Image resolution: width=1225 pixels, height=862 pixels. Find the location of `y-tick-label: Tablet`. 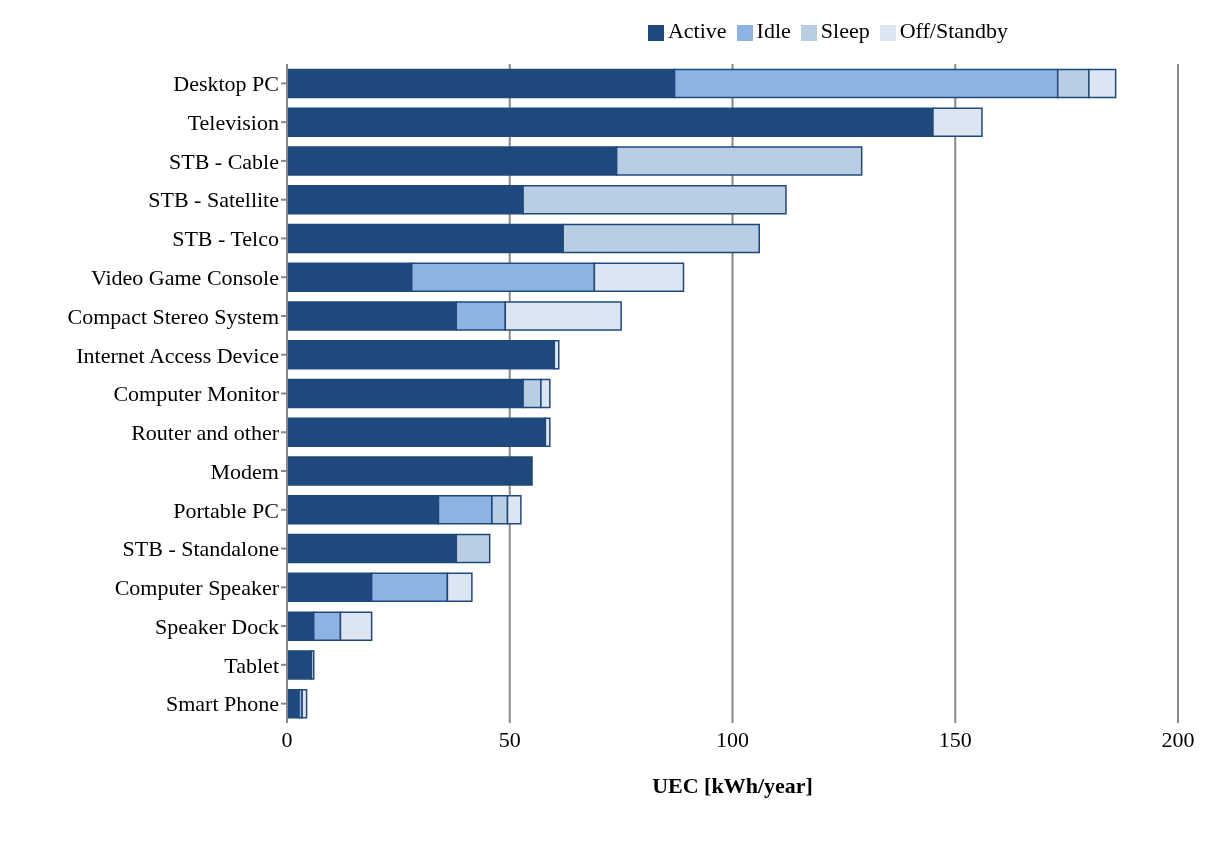

y-tick-label: Tablet is located at coordinates (251, 665).